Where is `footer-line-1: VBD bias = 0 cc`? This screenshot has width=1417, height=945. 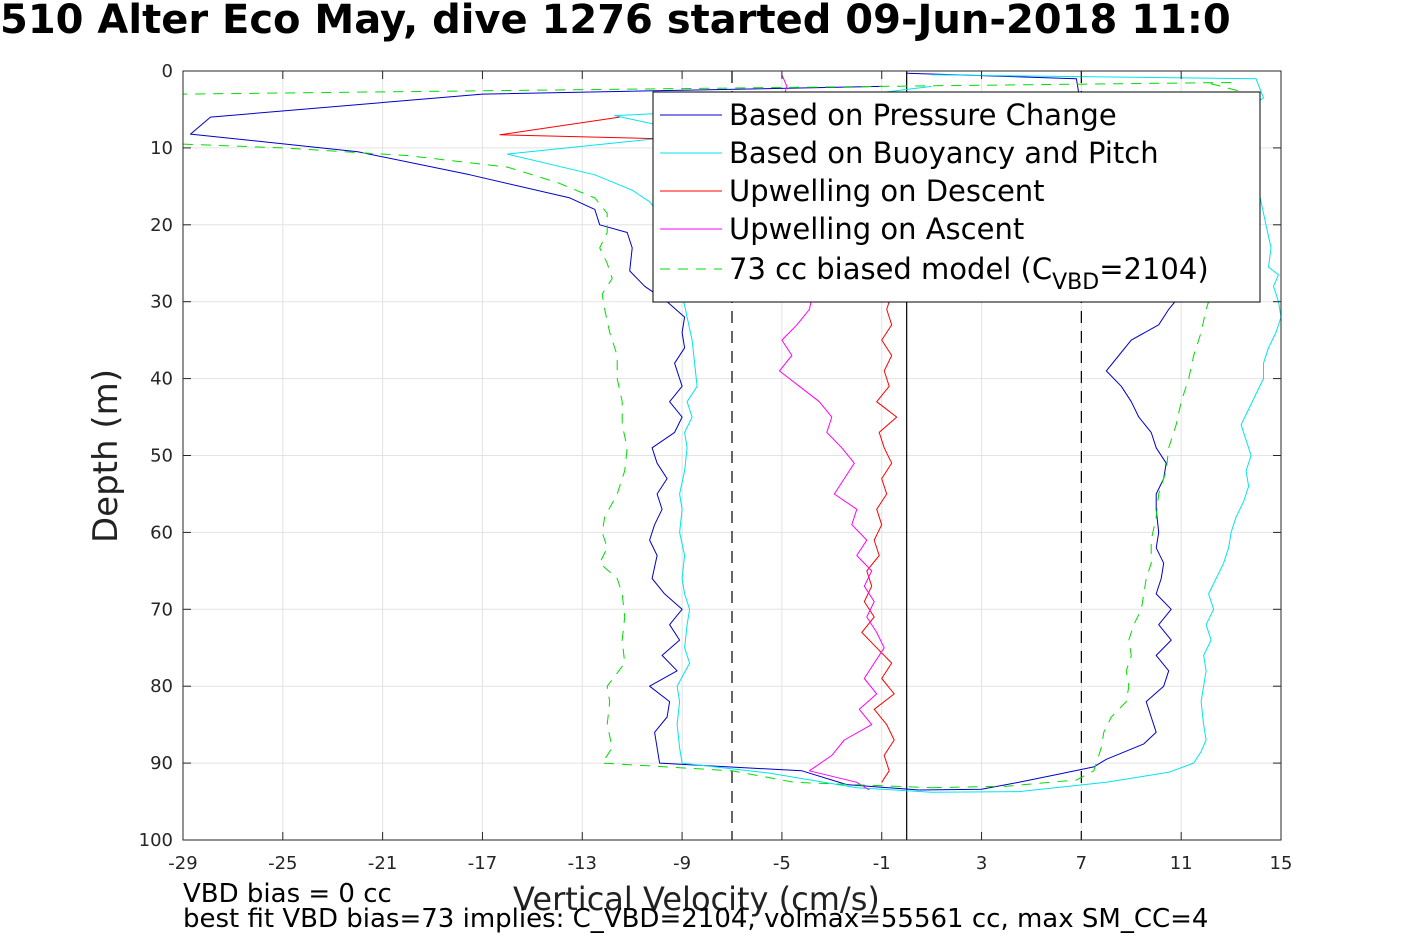
footer-line-1: VBD bias = 0 cc is located at coordinates (287, 894).